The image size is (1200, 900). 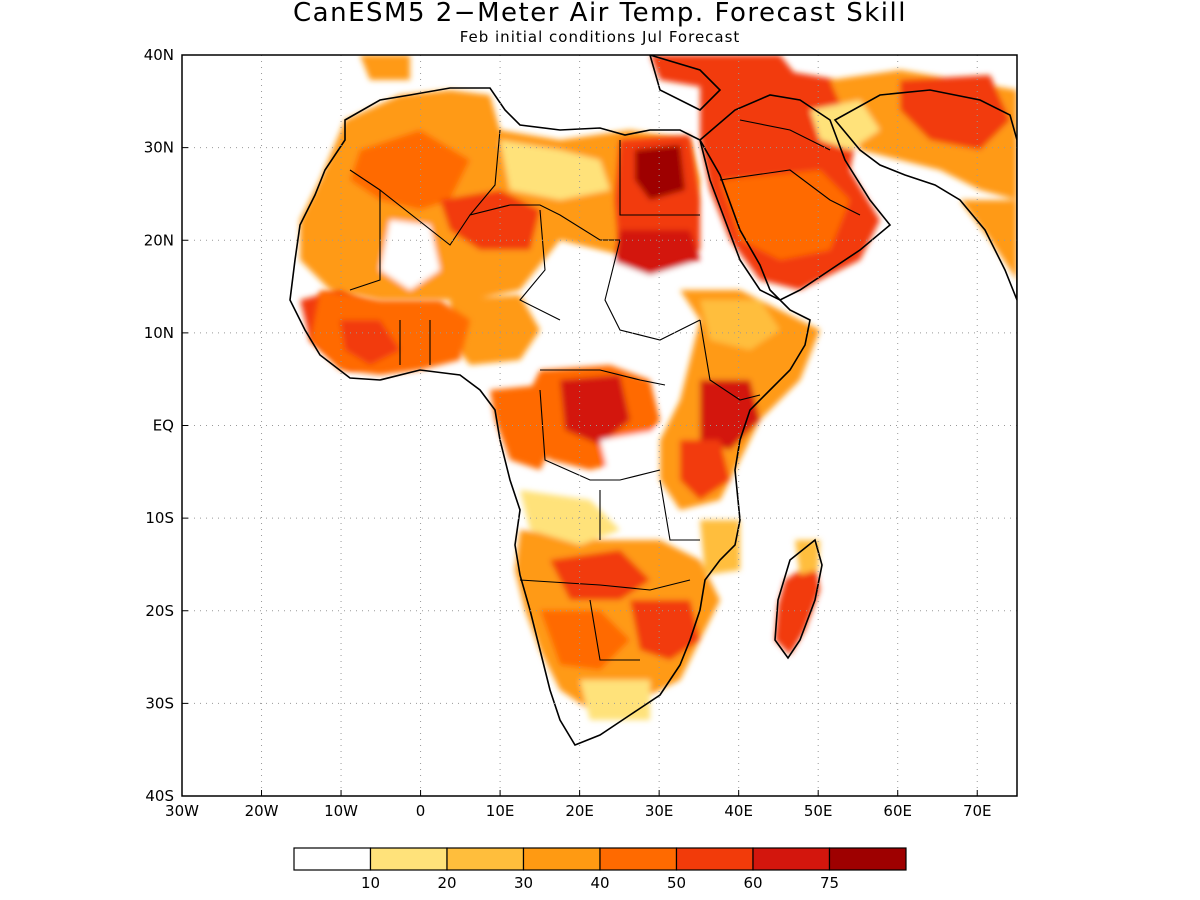 I want to click on skill-region-madagascar, so click(x=797, y=597).